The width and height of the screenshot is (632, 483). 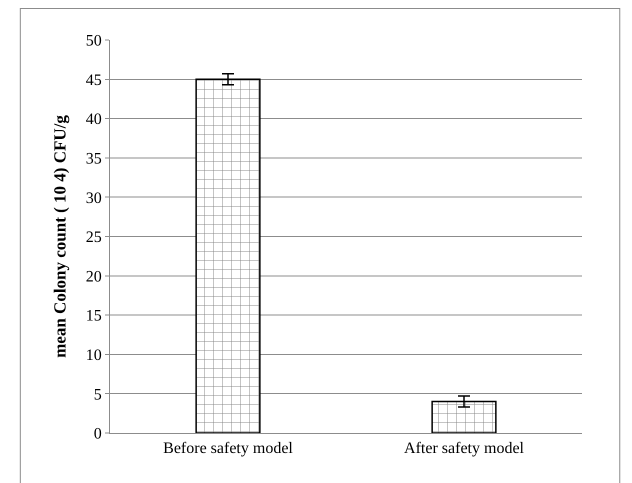 What do you see at coordinates (94, 277) in the screenshot?
I see `y-tick-label: 20` at bounding box center [94, 277].